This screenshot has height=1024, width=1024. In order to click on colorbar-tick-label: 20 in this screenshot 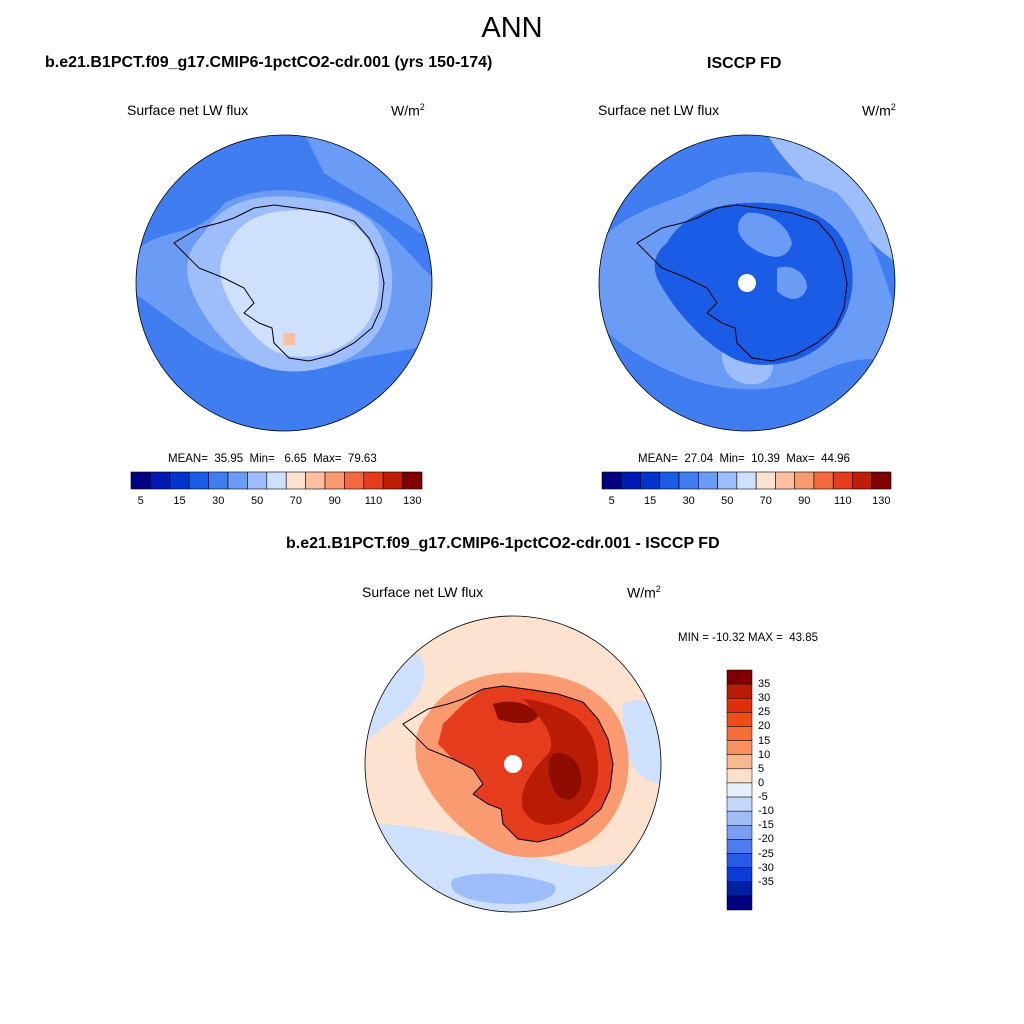, I will do `click(764, 726)`.